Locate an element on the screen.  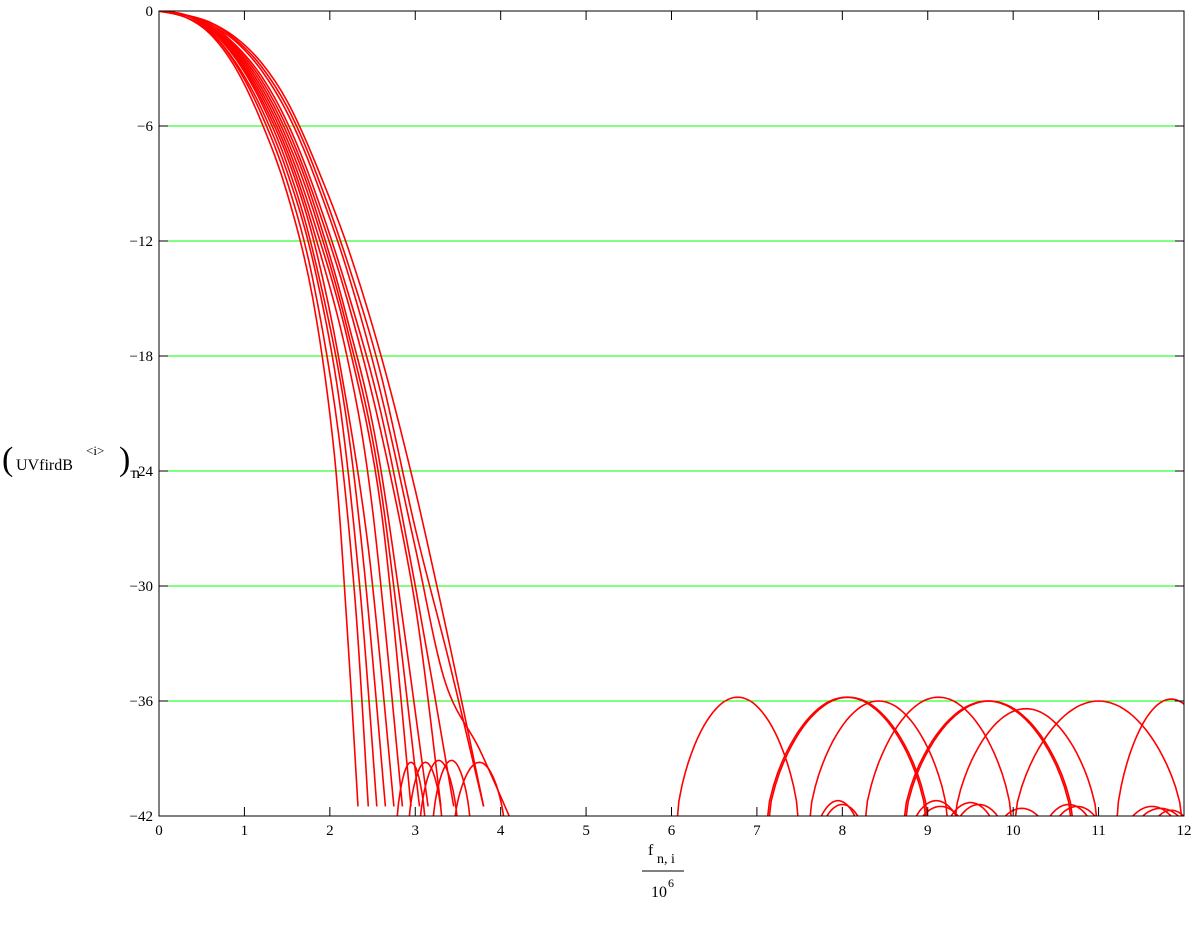
y-axis-label: ( UVfirdB <i> ) n is located at coordinates (71, 461).